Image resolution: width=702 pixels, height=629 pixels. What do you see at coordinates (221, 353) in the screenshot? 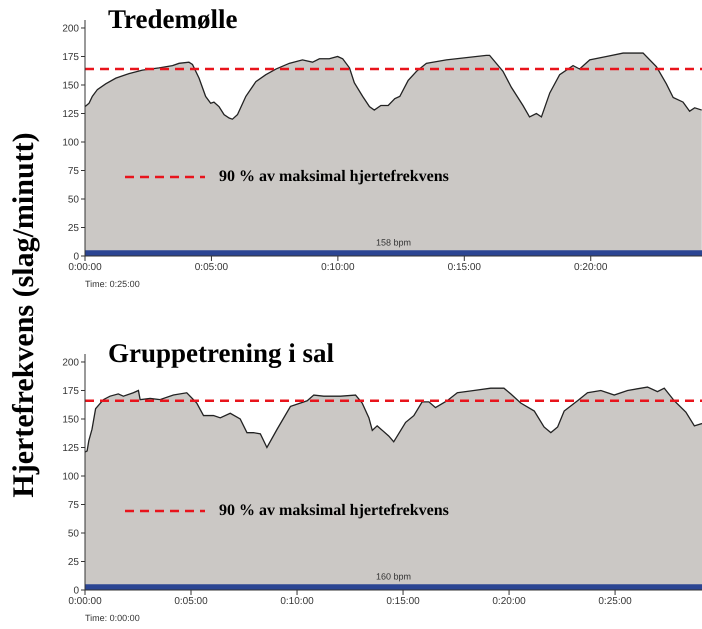
I see `chart-title: Gruppetrening i sal` at bounding box center [221, 353].